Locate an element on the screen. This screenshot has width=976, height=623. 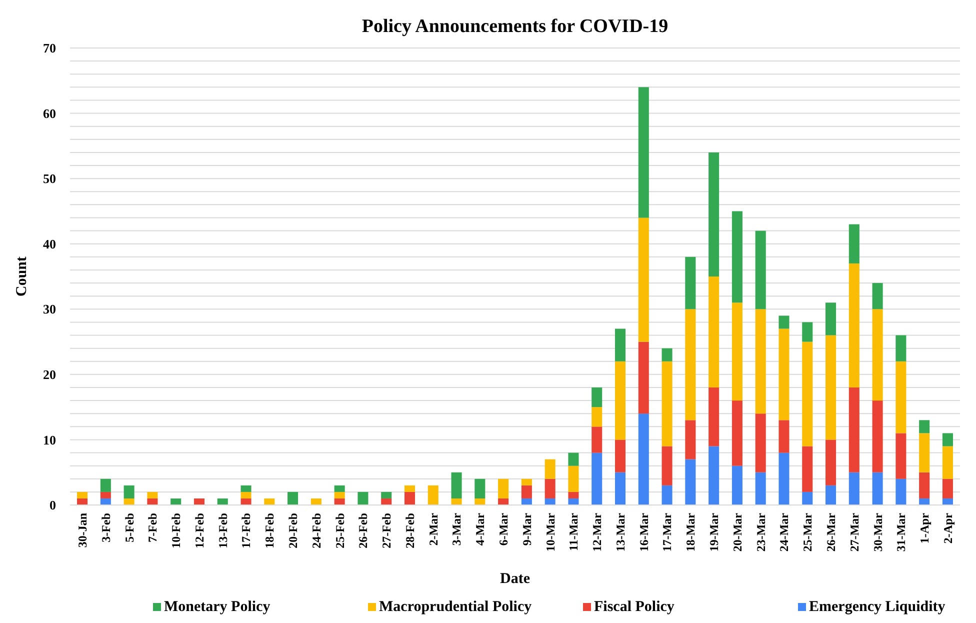
x-tick-label: 12-Feb is located at coordinates (199, 530).